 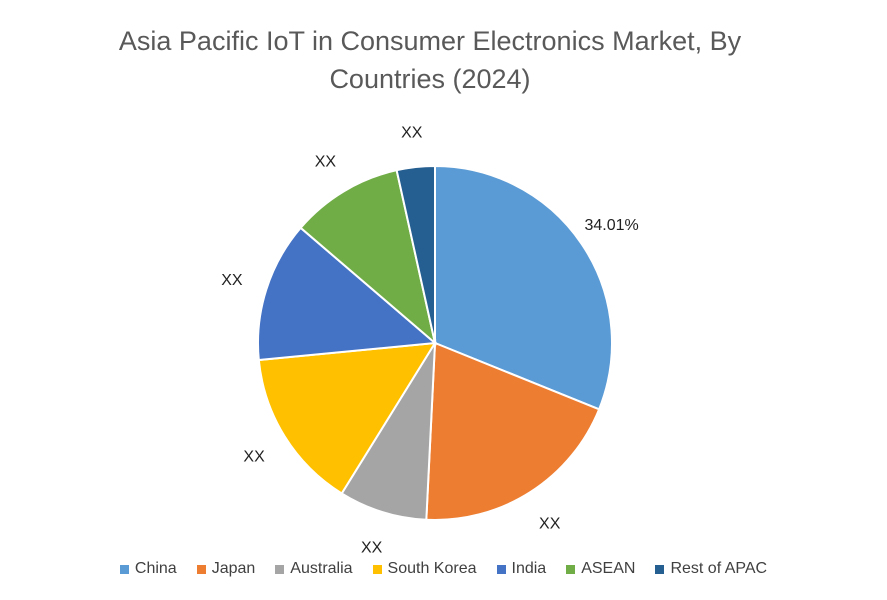 I want to click on pie-slice-asean, so click(x=368, y=257).